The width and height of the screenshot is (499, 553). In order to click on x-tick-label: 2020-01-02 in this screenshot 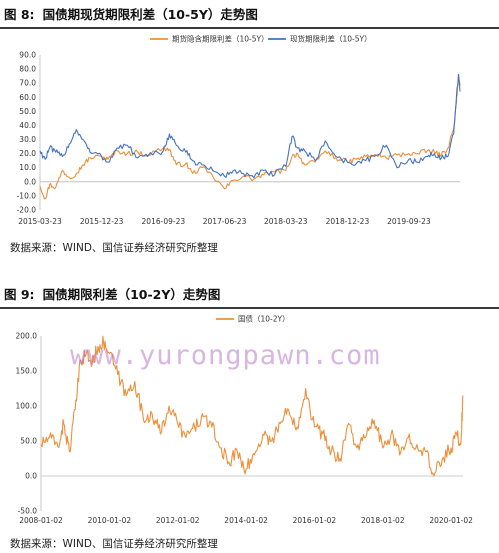, I will do `click(451, 520)`.